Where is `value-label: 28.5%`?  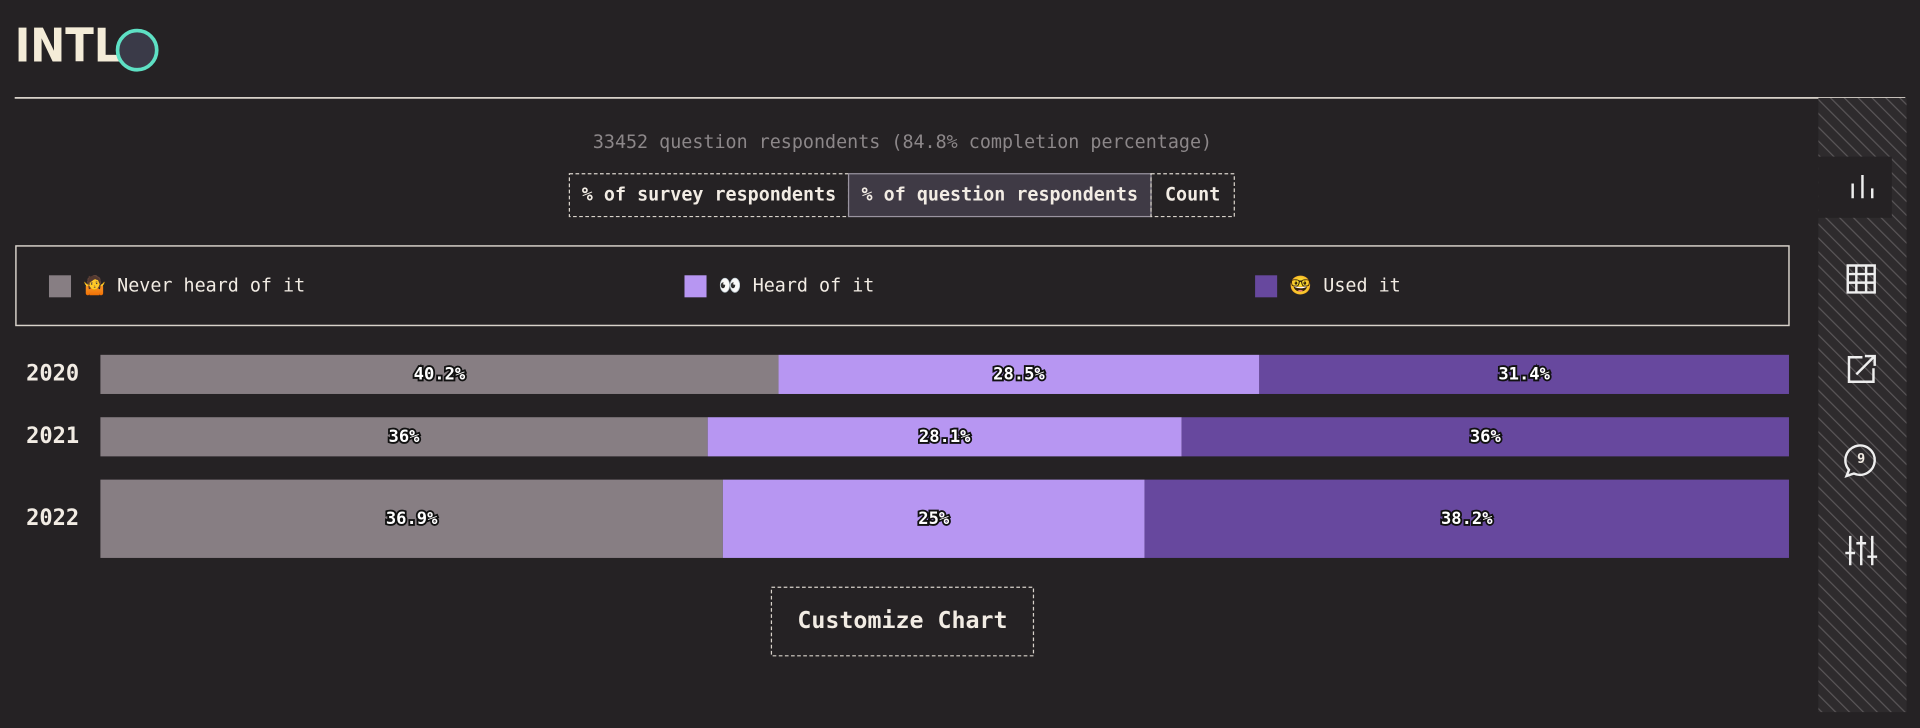
value-label: 28.5% is located at coordinates (1019, 374).